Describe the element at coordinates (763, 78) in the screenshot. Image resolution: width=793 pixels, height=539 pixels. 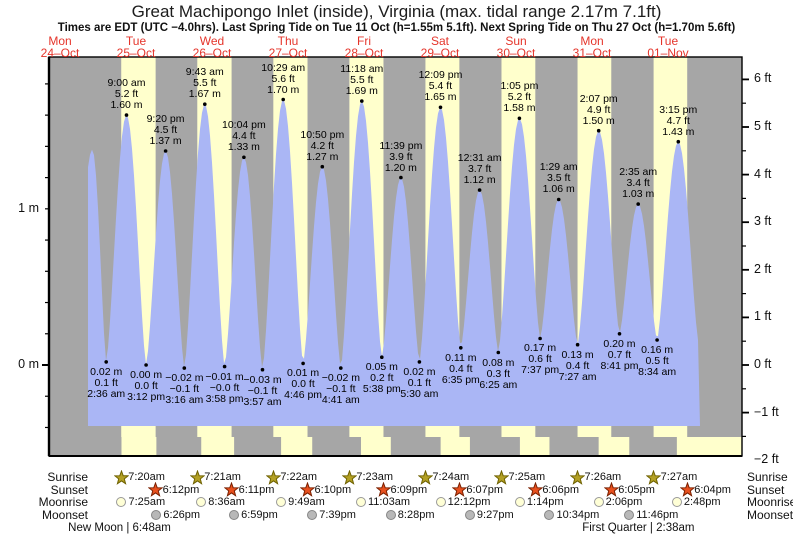
I see `right-axis-label: 6 ft` at that location.